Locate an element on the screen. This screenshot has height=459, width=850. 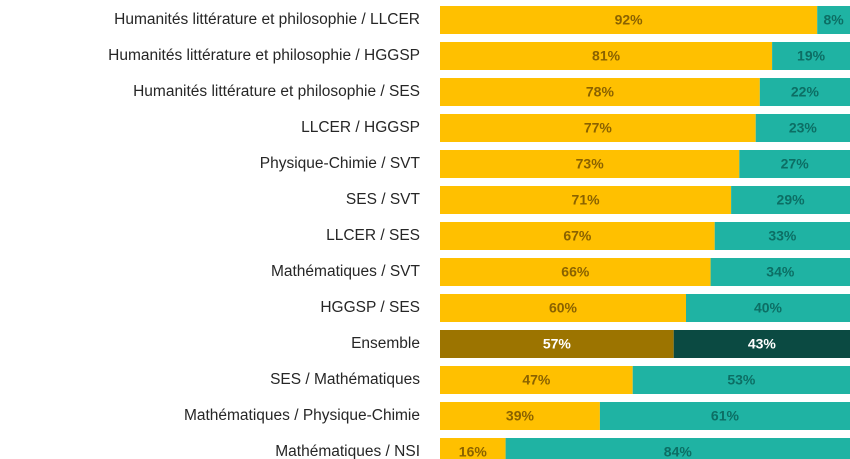
value-label: 77% is located at coordinates (598, 128).